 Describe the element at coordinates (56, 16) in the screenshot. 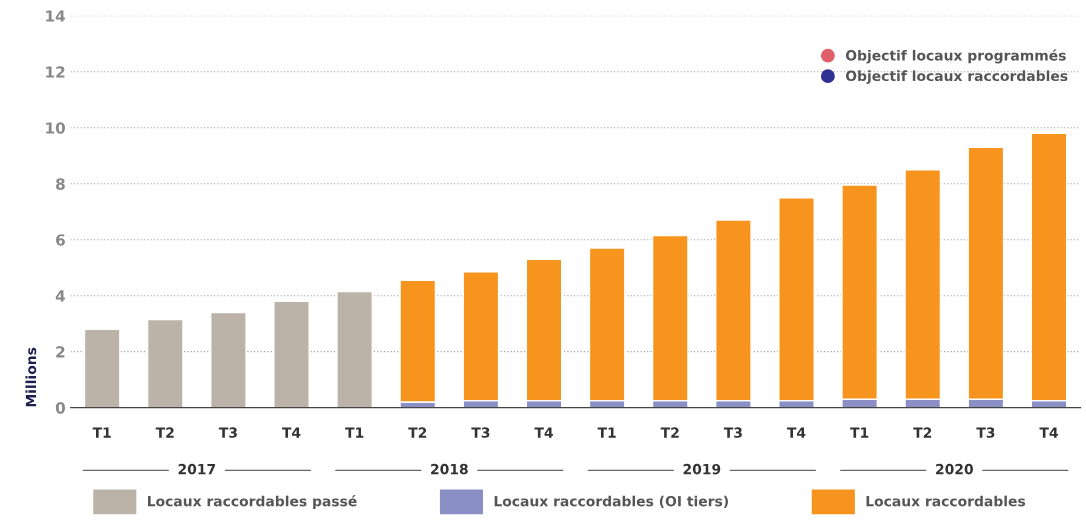

I see `y-tick-label: 14` at that location.